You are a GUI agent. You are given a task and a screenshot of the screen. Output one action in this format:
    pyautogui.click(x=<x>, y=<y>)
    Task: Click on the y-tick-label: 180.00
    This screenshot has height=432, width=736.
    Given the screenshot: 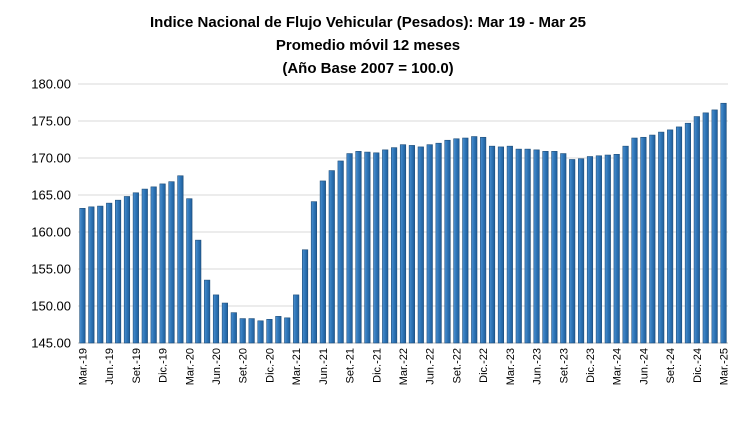 What is the action you would take?
    pyautogui.click(x=51, y=84)
    